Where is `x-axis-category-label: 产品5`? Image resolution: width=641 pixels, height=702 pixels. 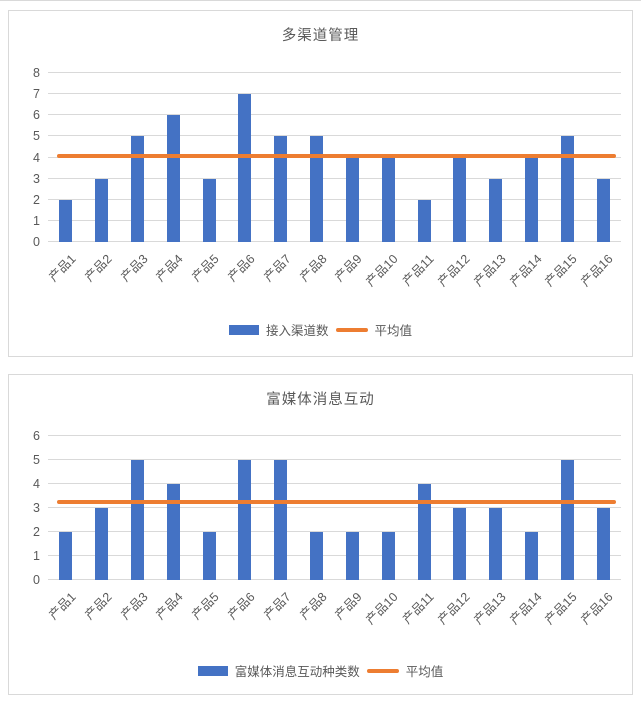
x-axis-category-label: 产品5 is located at coordinates (205, 606).